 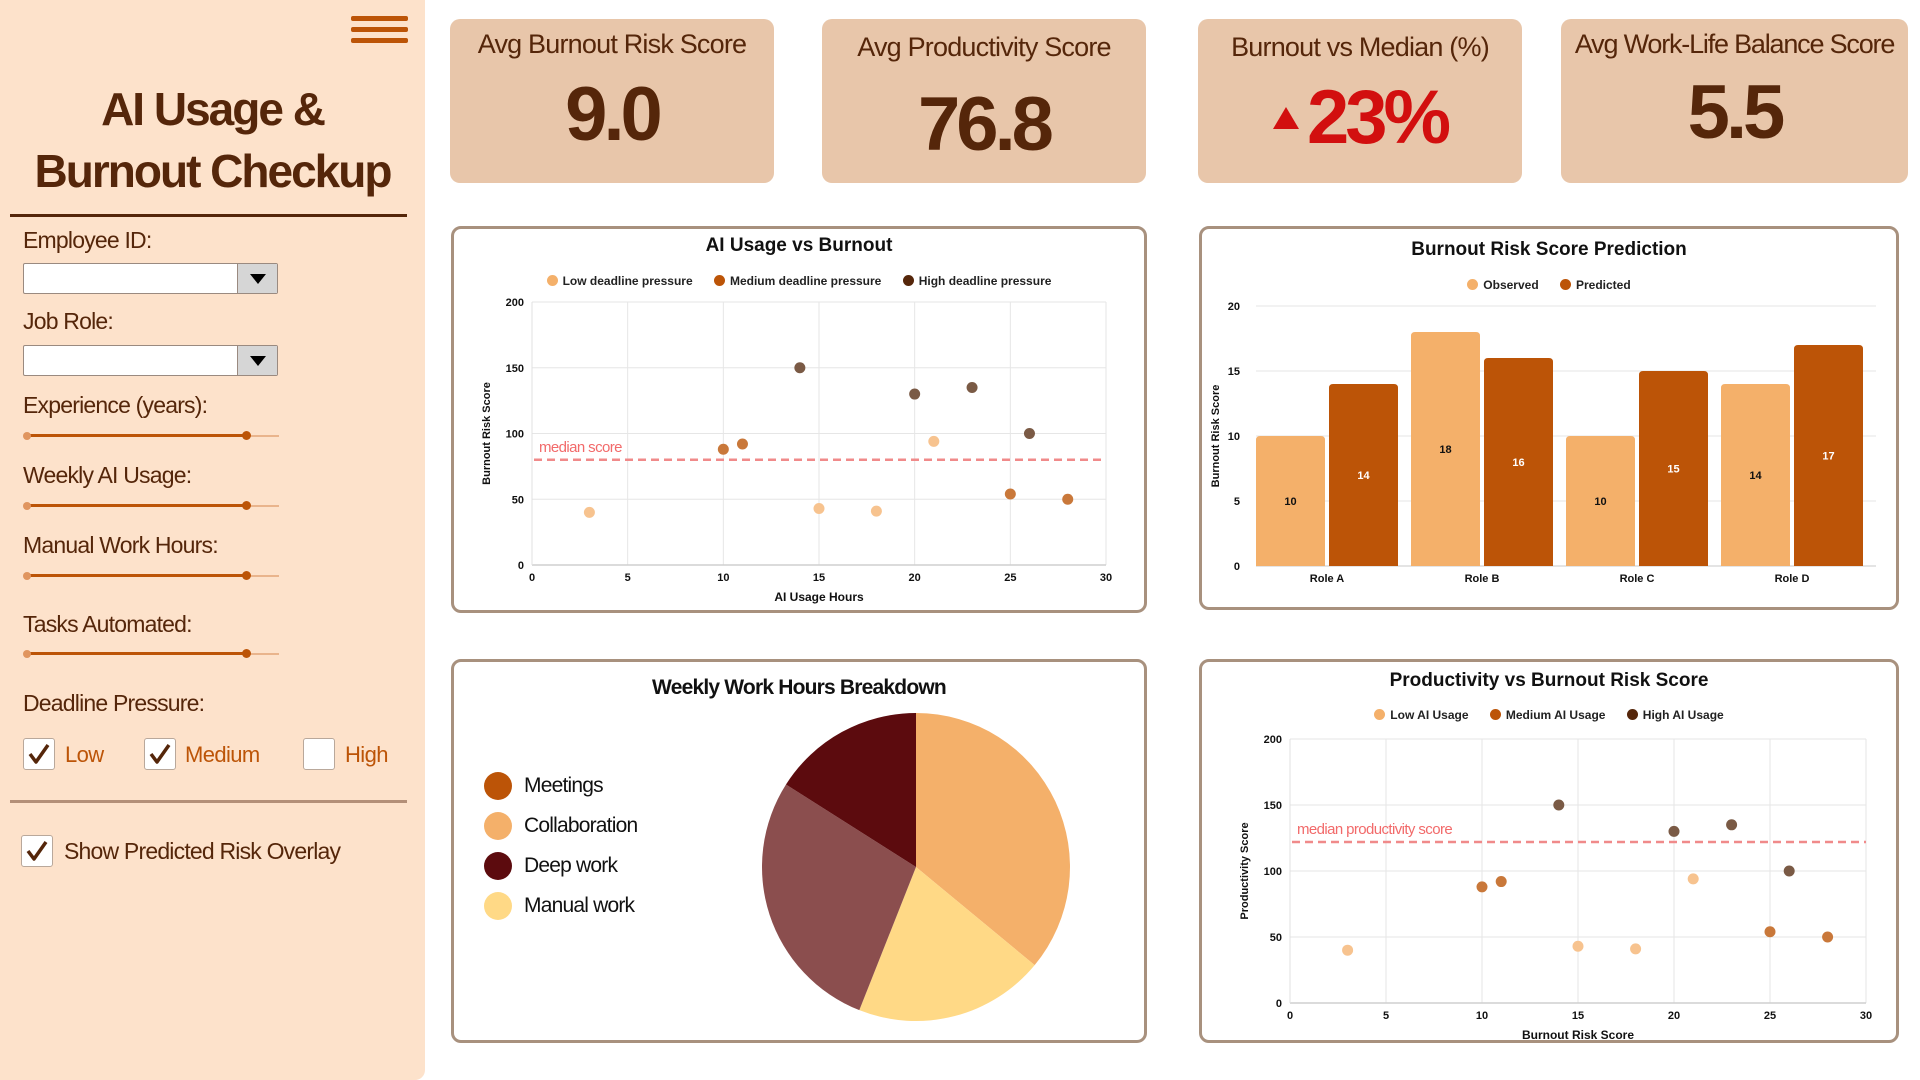 What do you see at coordinates (1828, 457) in the screenshot?
I see `bar-value-label: 17` at bounding box center [1828, 457].